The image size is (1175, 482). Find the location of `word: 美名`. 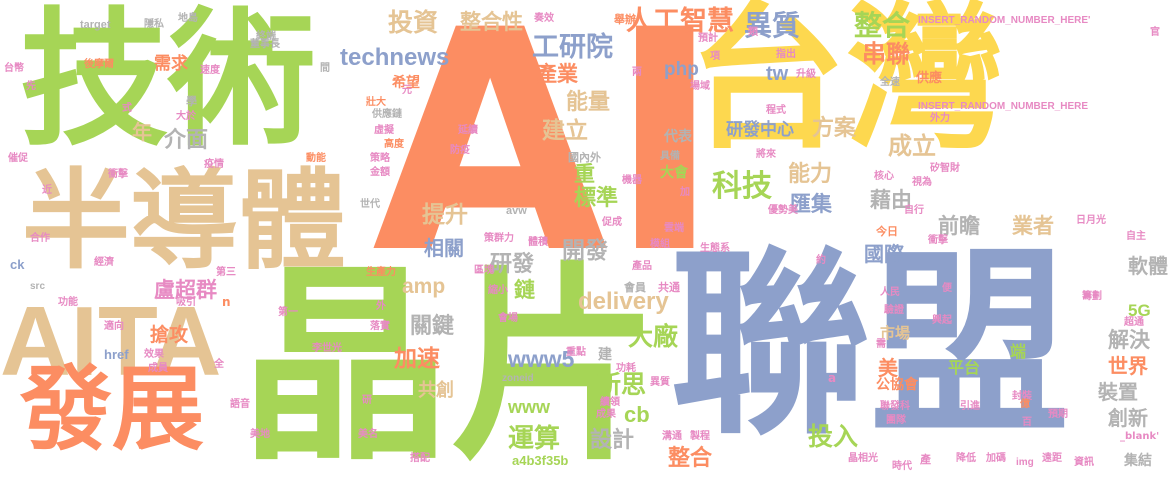

word: 美名 is located at coordinates (368, 434).